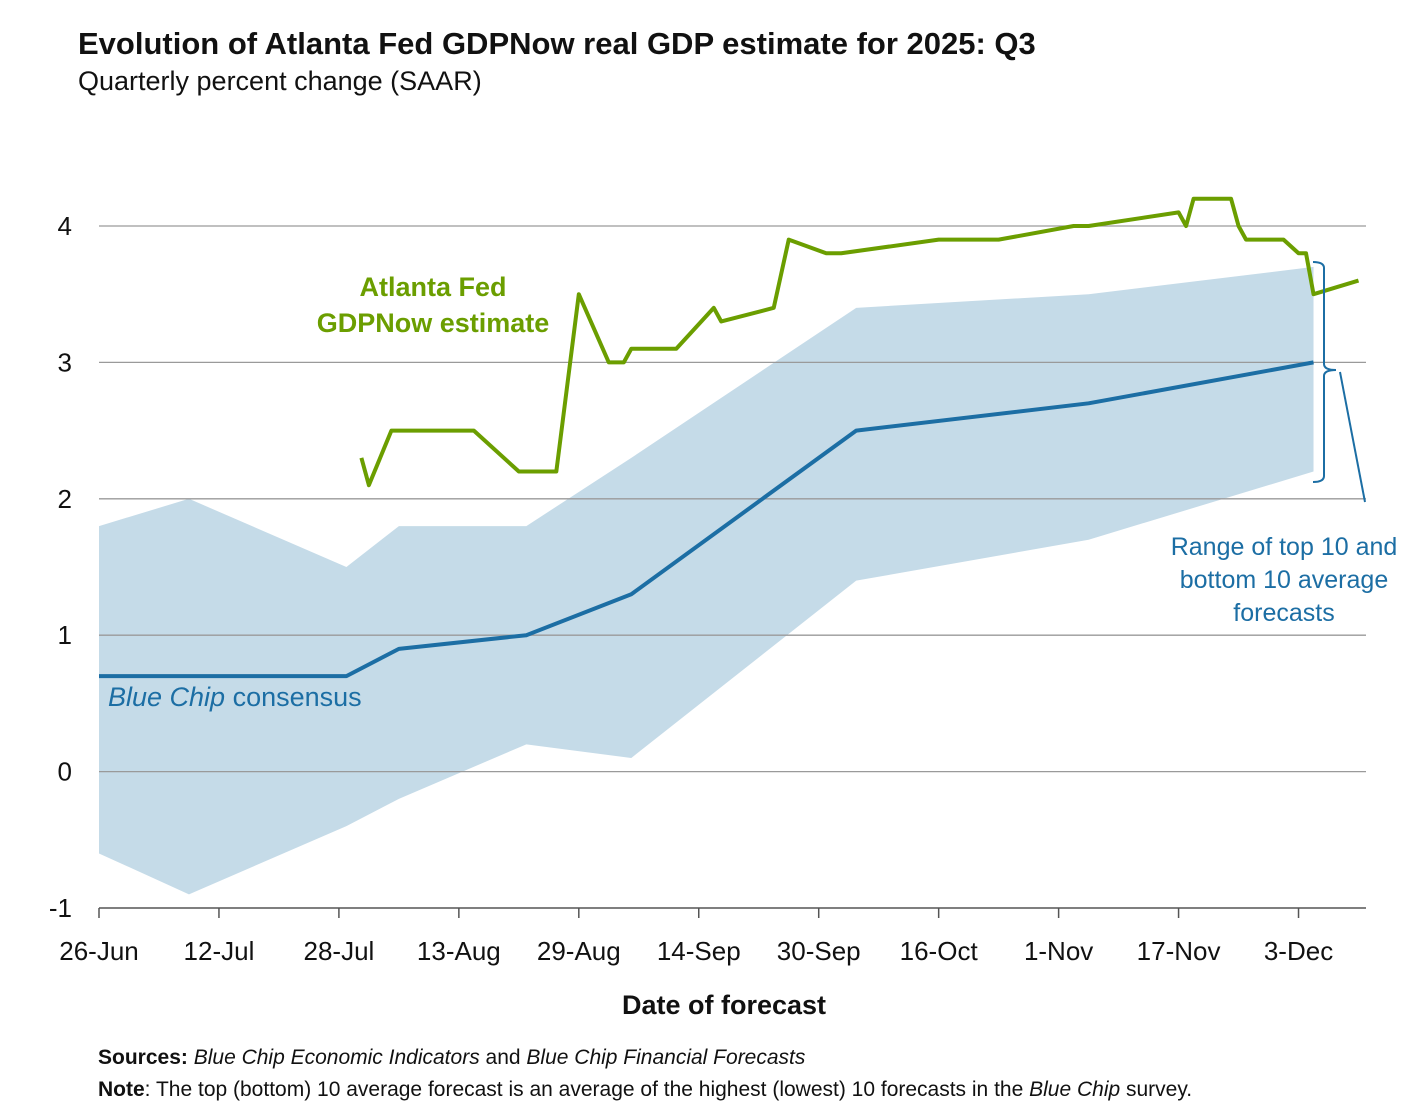 The width and height of the screenshot is (1416, 1120). What do you see at coordinates (65, 635) in the screenshot?
I see `y-tick-label: 1` at bounding box center [65, 635].